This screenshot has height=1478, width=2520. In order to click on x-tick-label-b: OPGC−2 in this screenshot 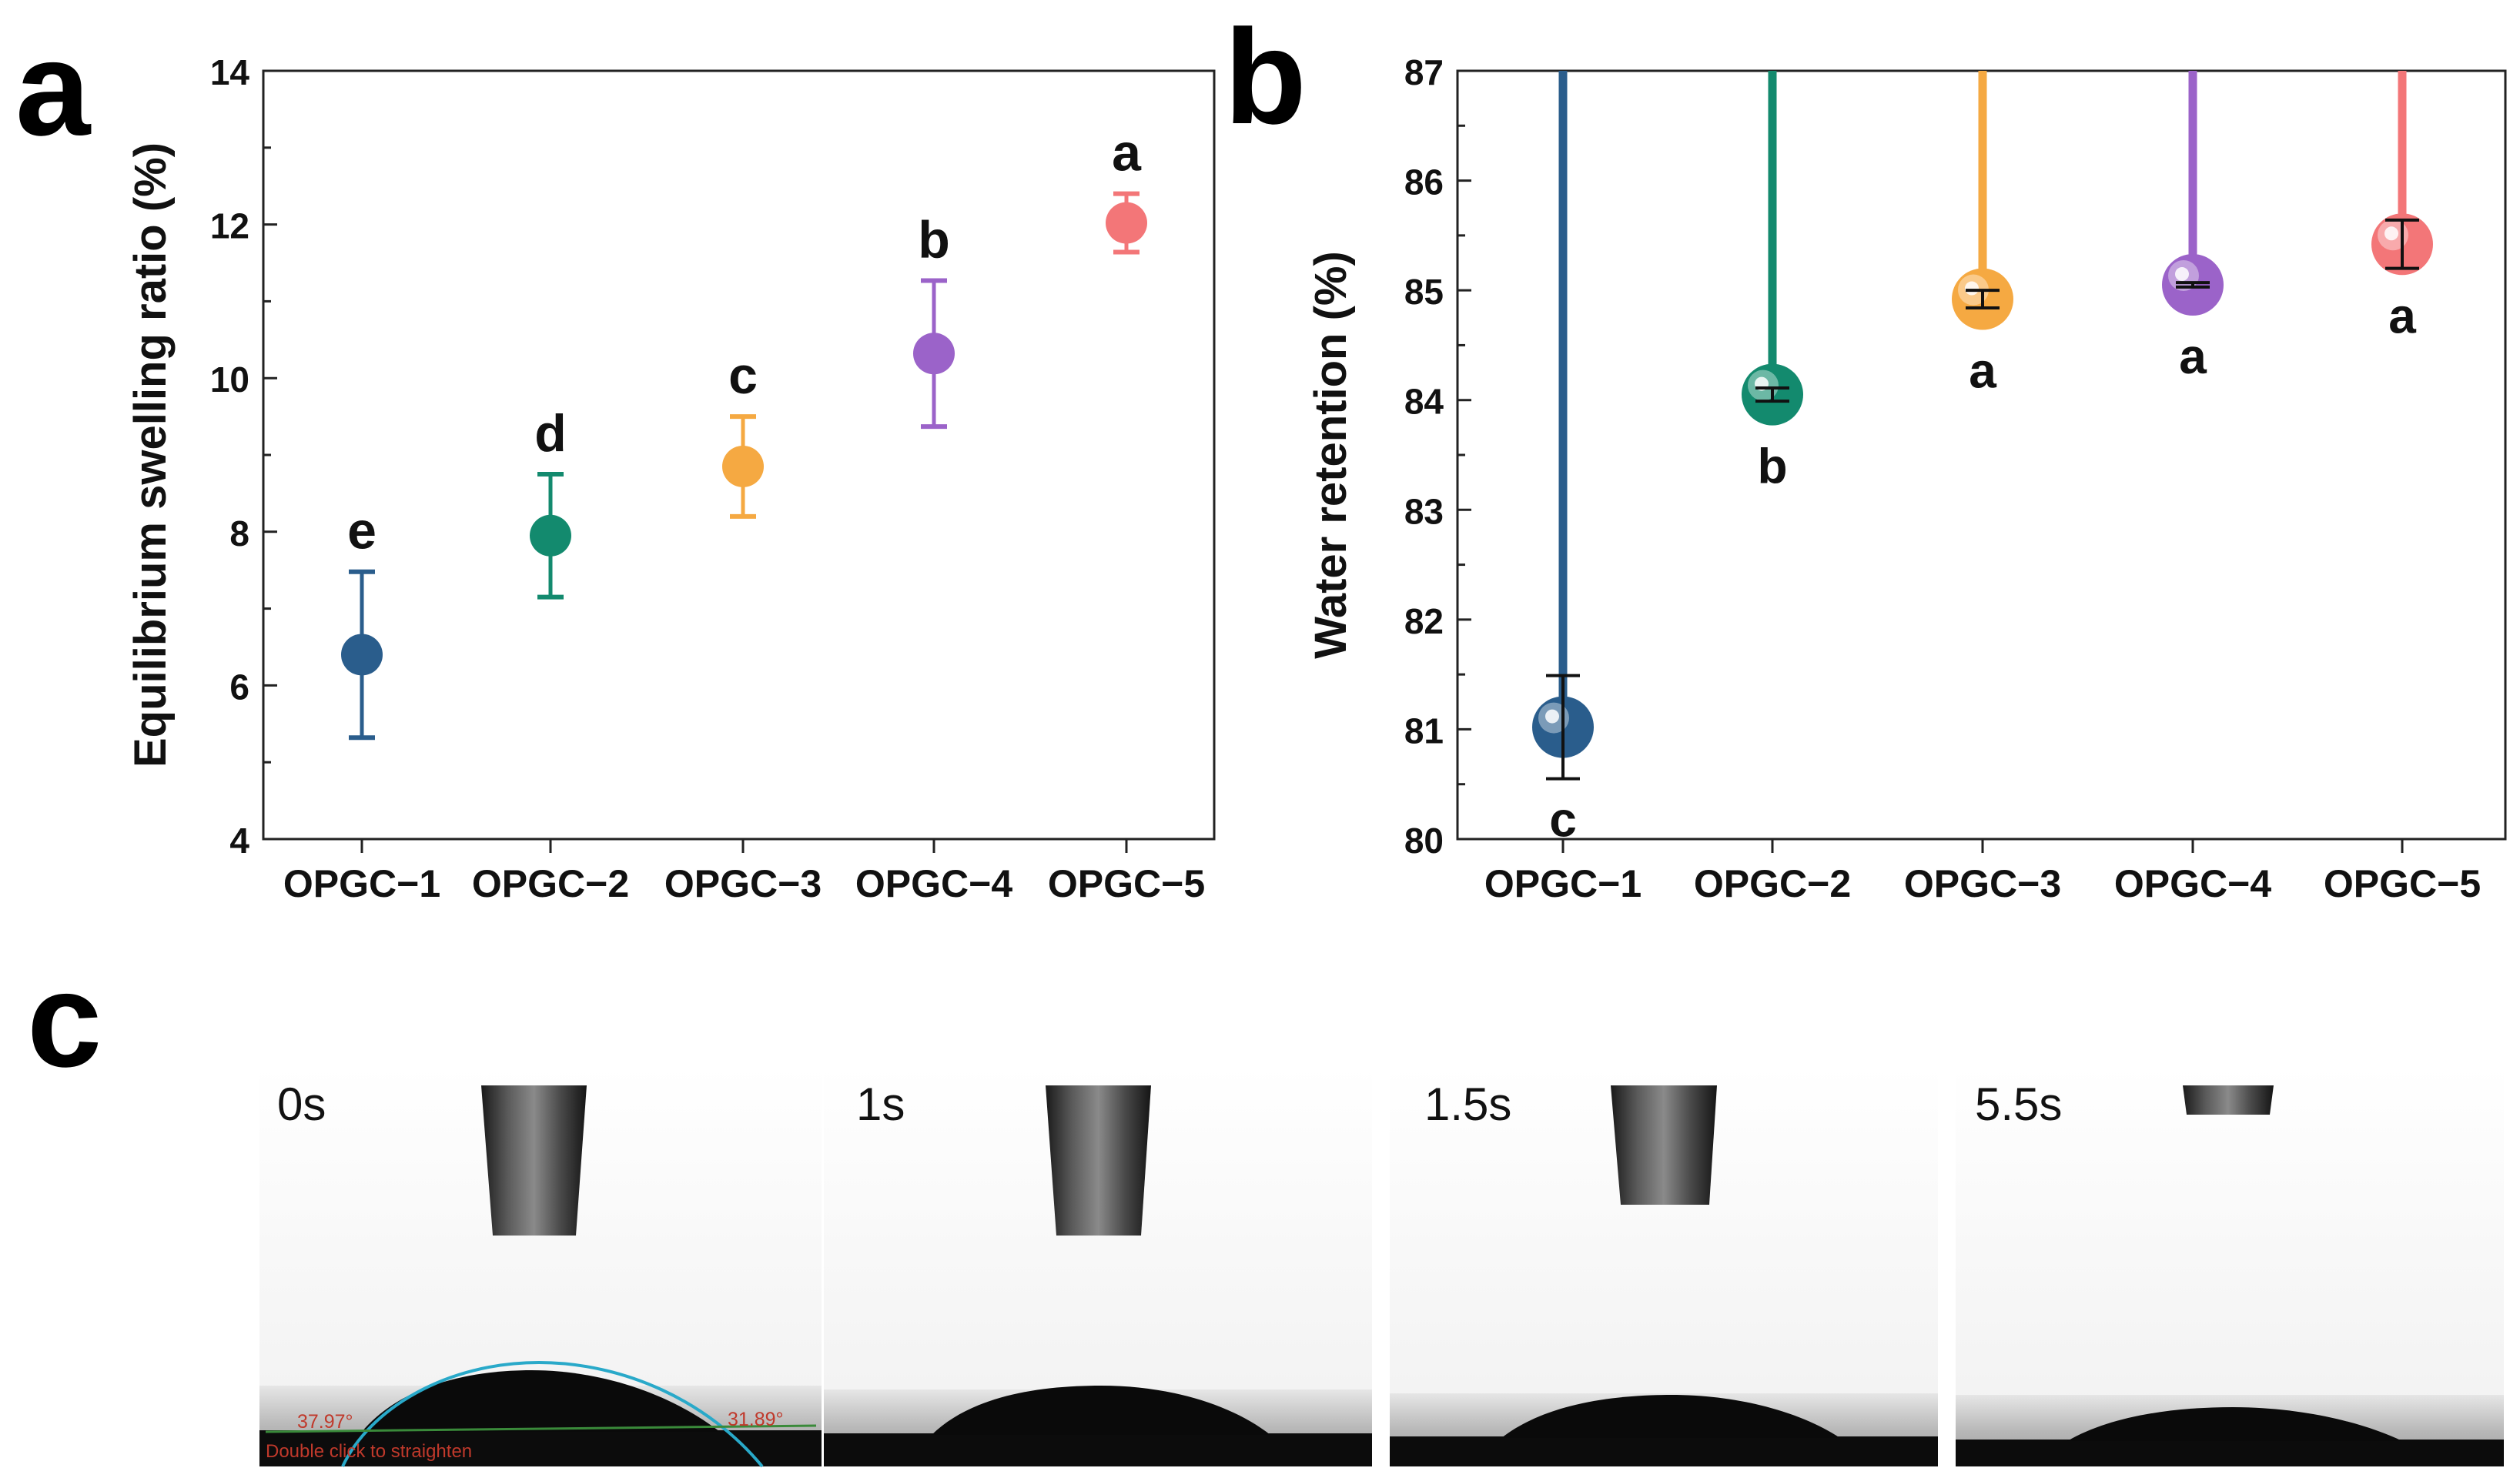, I will do `click(1772, 883)`.